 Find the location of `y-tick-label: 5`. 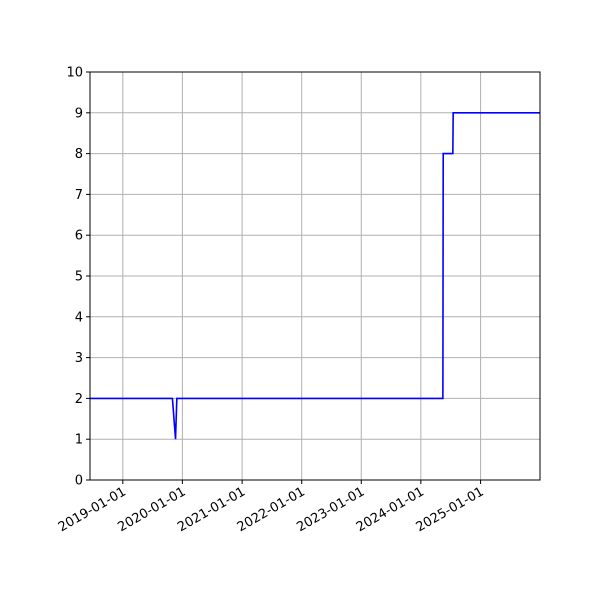

y-tick-label: 5 is located at coordinates (79, 277).